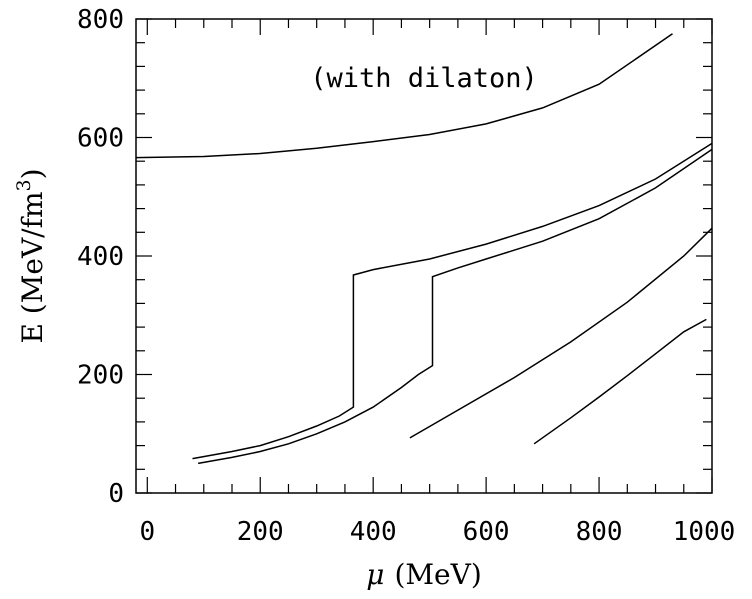 The image size is (752, 599). I want to click on y-tick-label: 200, so click(100, 376).